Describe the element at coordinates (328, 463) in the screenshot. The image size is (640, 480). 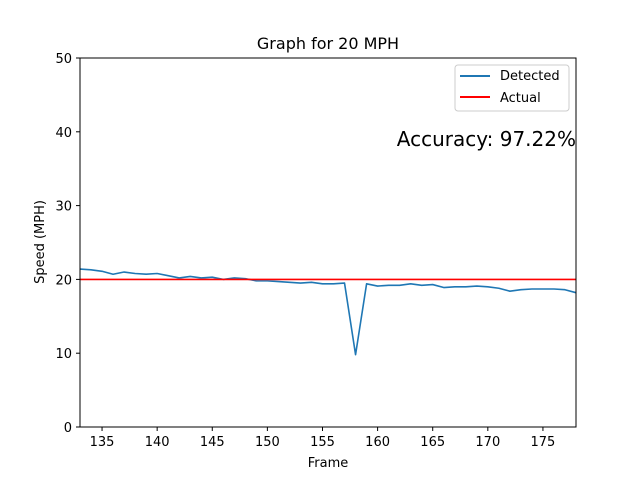
I see `x-axis-label: Frame` at that location.